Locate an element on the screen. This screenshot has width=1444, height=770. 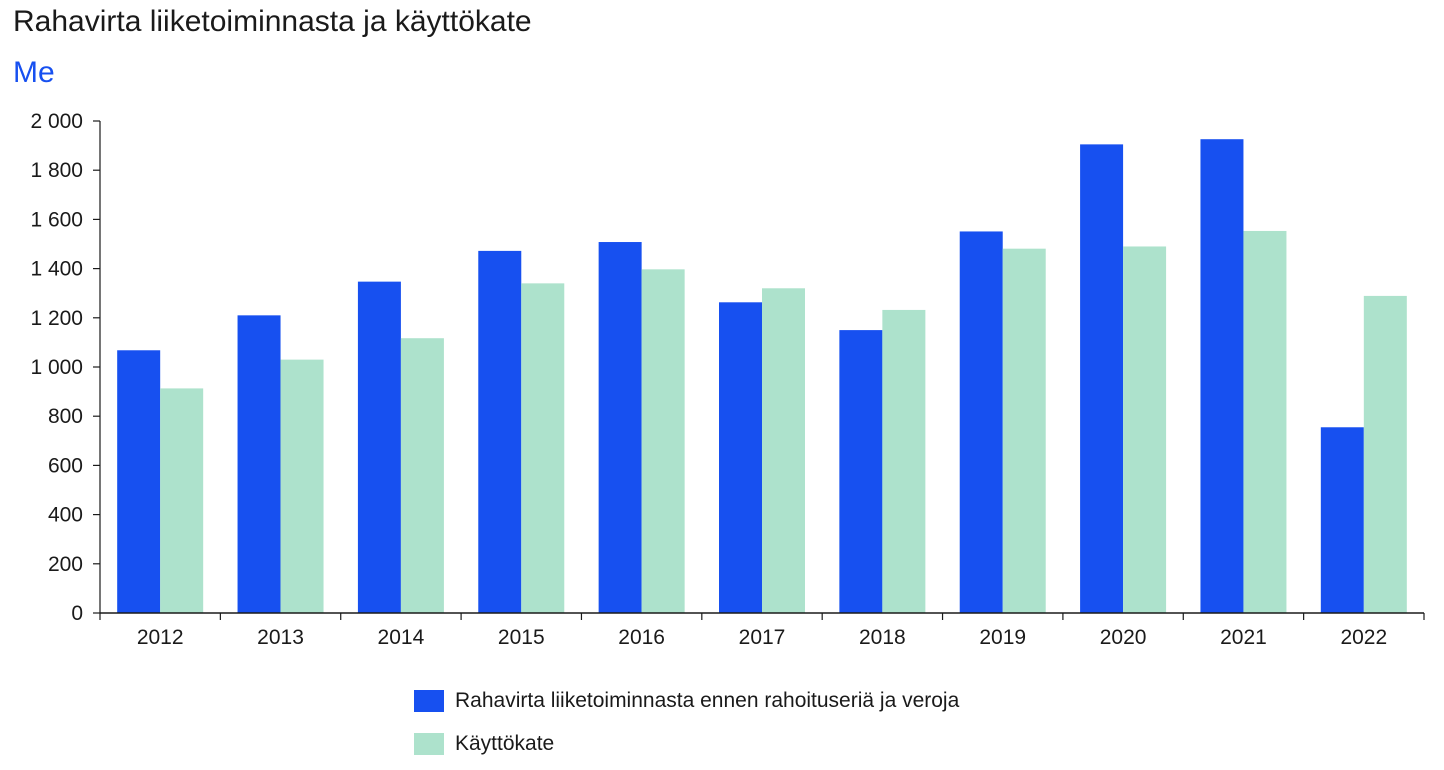
y-tick-label: 1 400 is located at coordinates (56, 269).